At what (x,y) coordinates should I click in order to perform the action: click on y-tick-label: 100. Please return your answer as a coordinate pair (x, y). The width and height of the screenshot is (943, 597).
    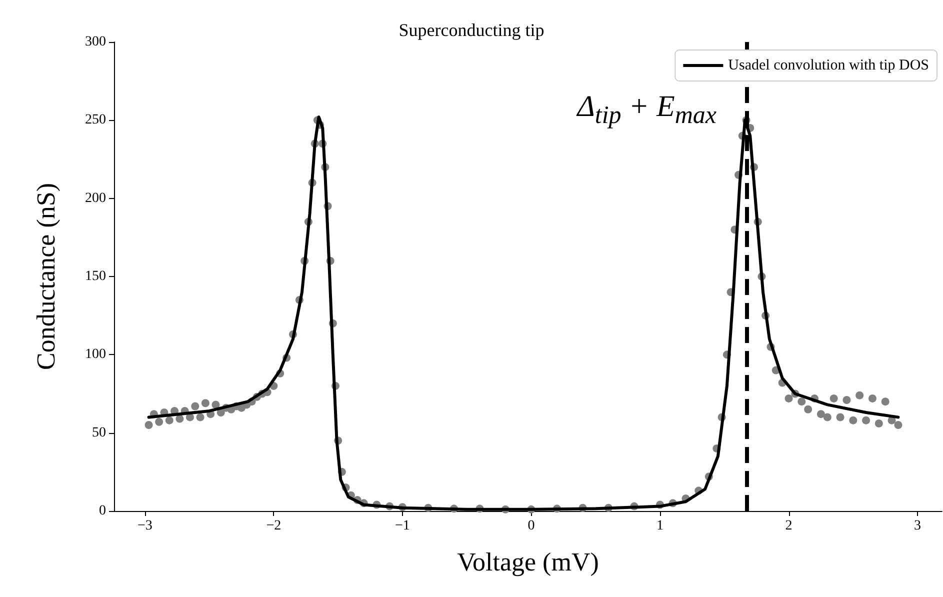
    Looking at the image, I should click on (95, 354).